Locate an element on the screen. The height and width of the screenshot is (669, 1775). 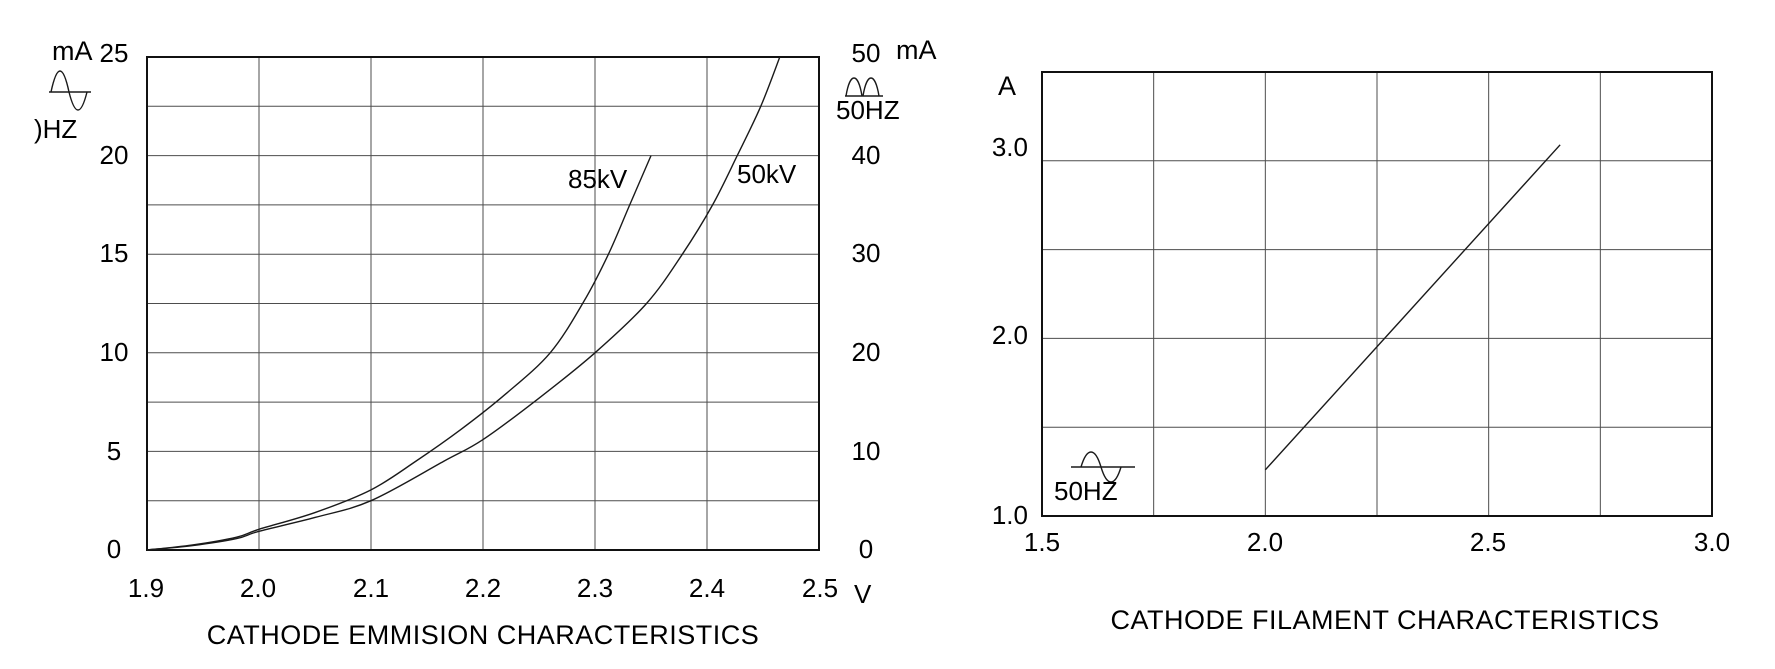
left-x-tick: 2.3 is located at coordinates (595, 588).